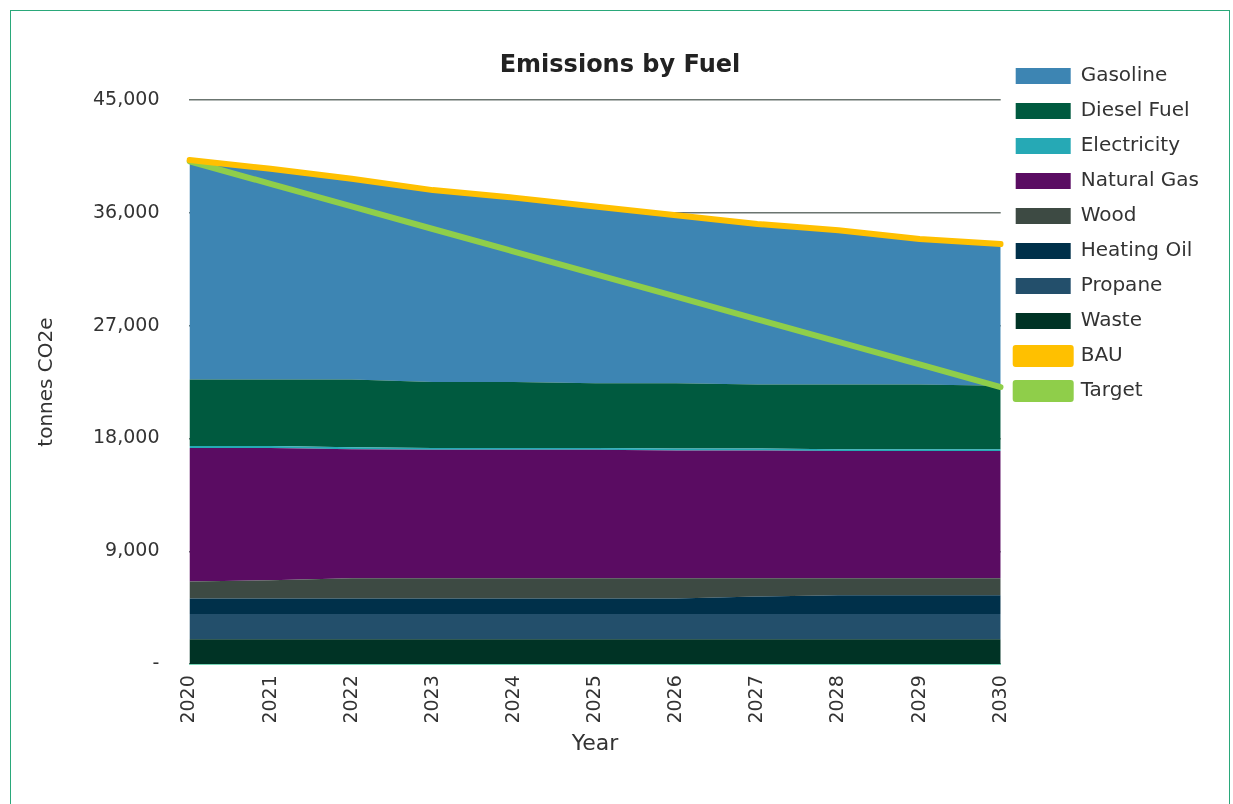 This screenshot has height=804, width=1233. I want to click on x-axis-title: Year, so click(595, 742).